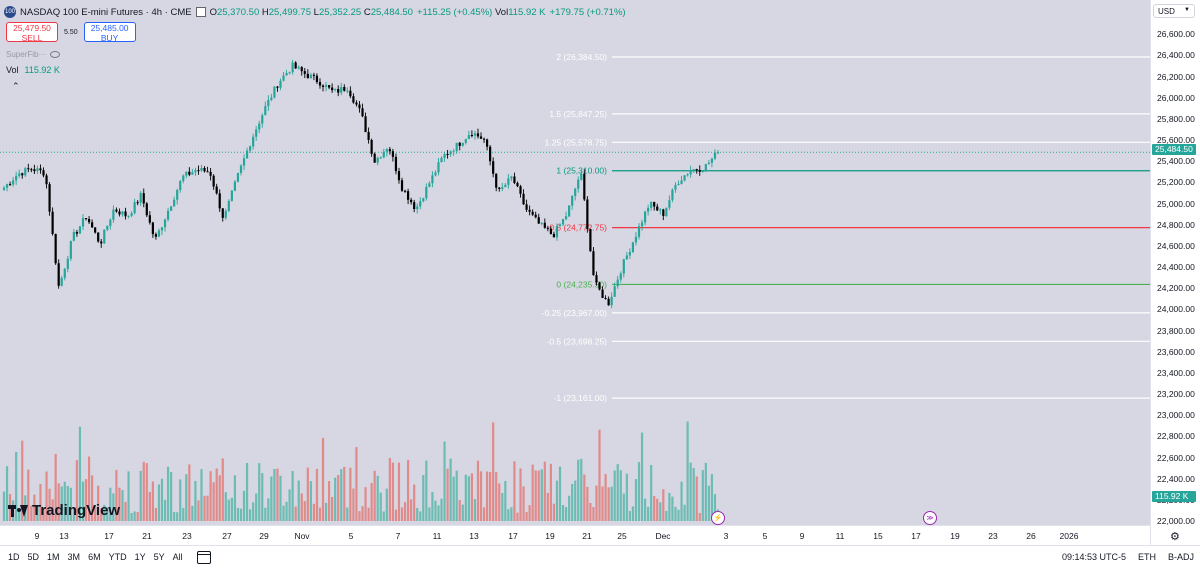 Image resolution: width=1200 pixels, height=568 pixels. Describe the element at coordinates (264, 12) in the screenshot. I see `ohlc-high-label: H` at that location.